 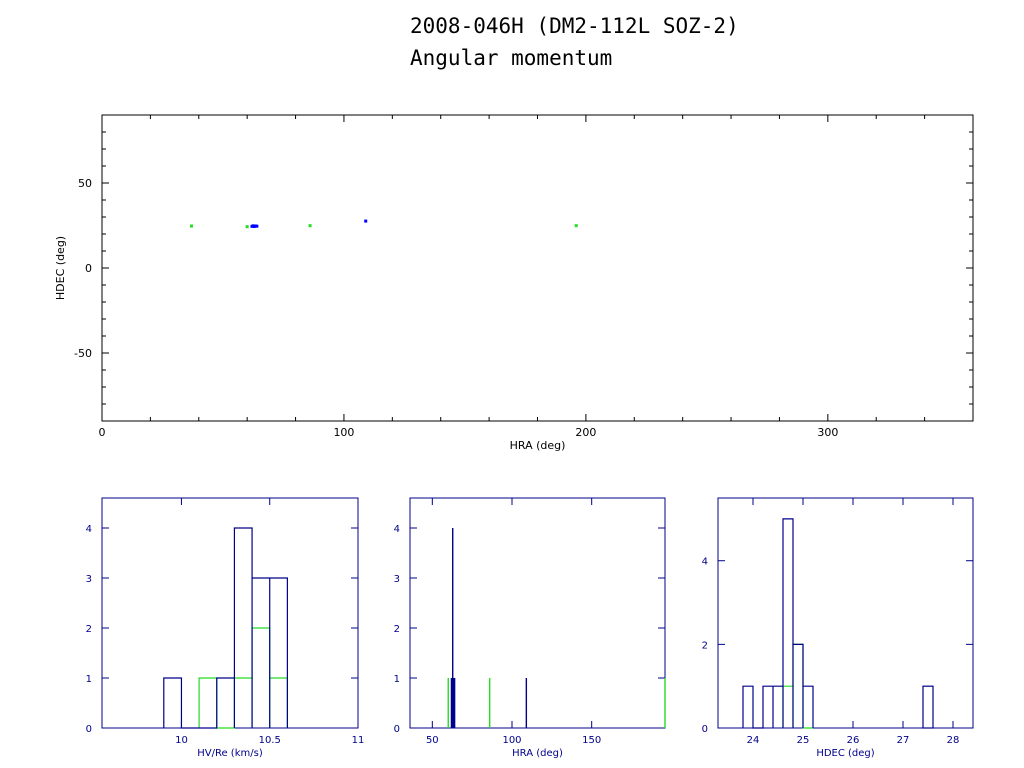 I want to click on histogram-step-blue, so click(x=225, y=628).